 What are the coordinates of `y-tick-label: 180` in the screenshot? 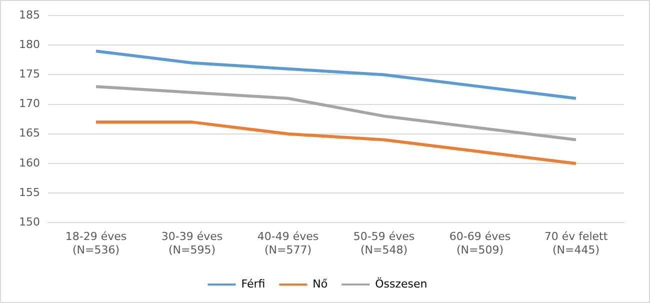 It's located at (29, 45).